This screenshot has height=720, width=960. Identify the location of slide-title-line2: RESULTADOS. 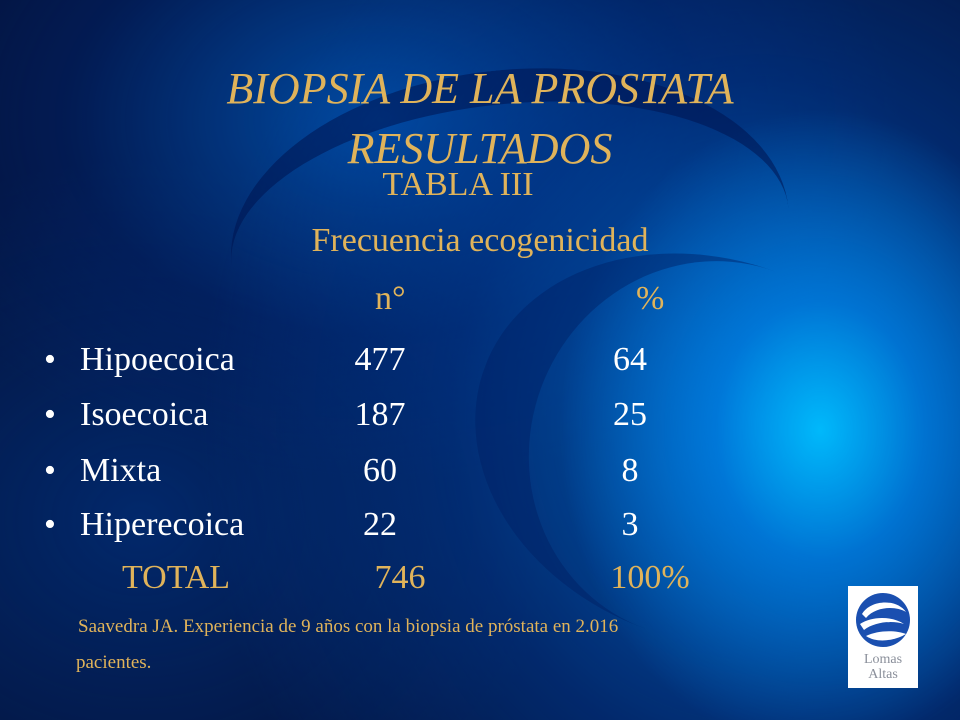
(480, 148).